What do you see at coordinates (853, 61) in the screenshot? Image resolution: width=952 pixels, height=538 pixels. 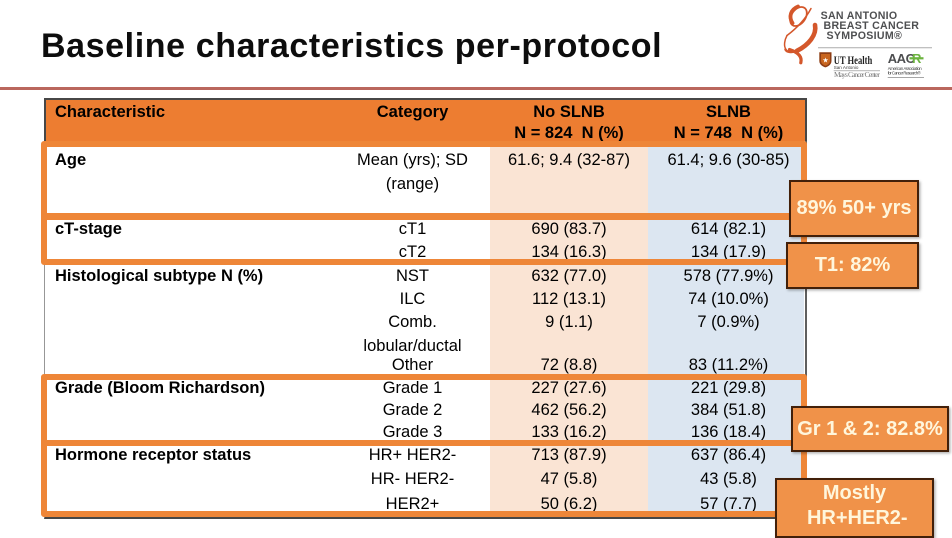 I see `svg-text: UT Health` at bounding box center [853, 61].